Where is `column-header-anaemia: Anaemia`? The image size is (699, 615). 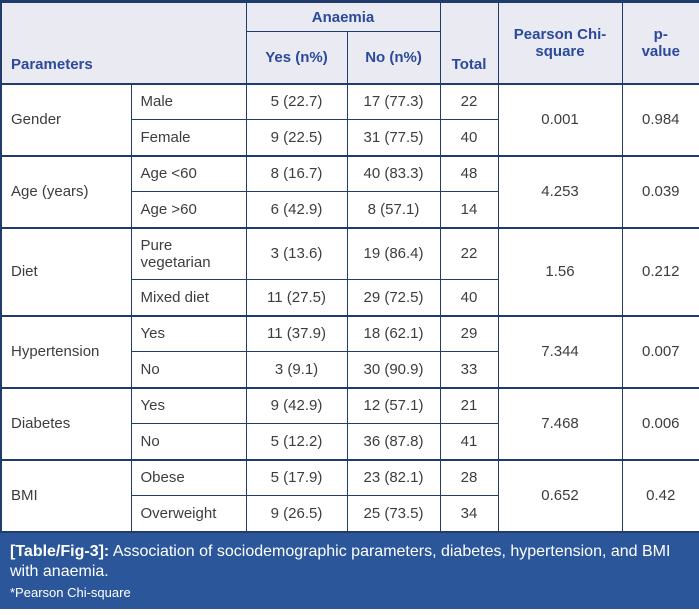
column-header-anaemia: Anaemia is located at coordinates (343, 16).